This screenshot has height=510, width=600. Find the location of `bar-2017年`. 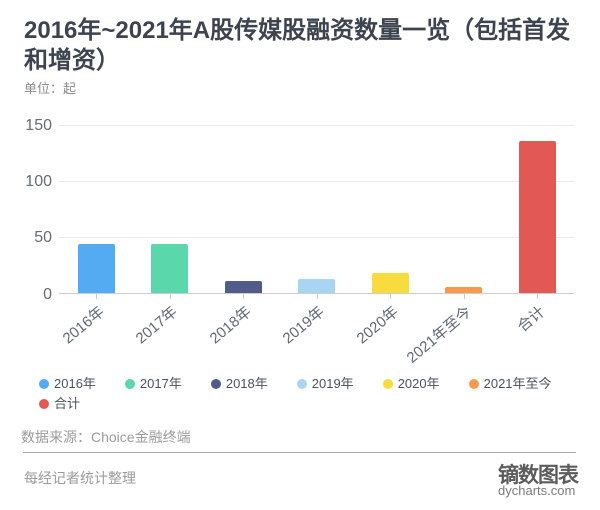

bar-2017年 is located at coordinates (169, 269).